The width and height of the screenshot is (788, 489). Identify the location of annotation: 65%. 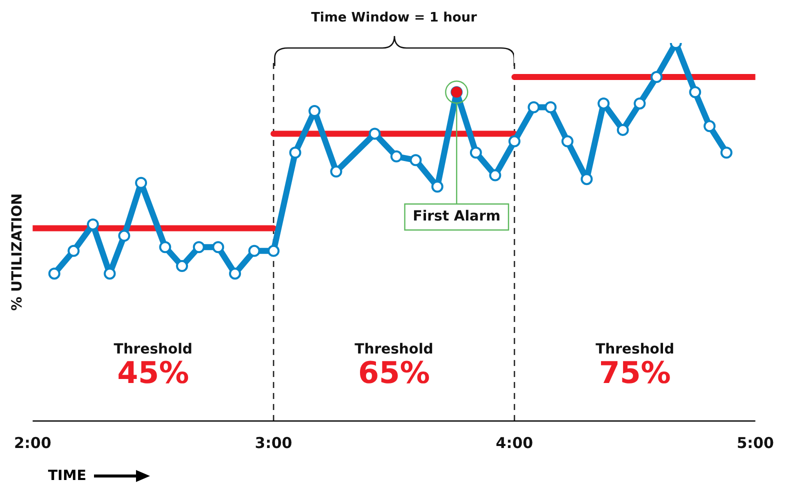
(394, 373).